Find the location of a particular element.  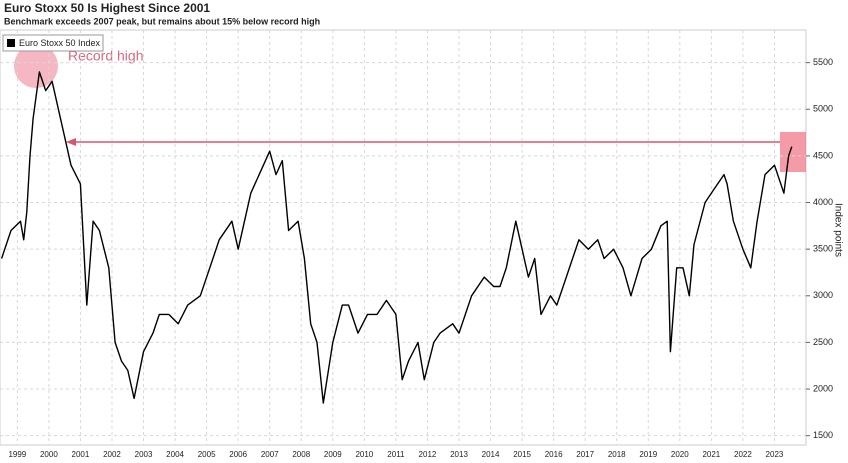

x-tick-label: 2007 is located at coordinates (270, 454).